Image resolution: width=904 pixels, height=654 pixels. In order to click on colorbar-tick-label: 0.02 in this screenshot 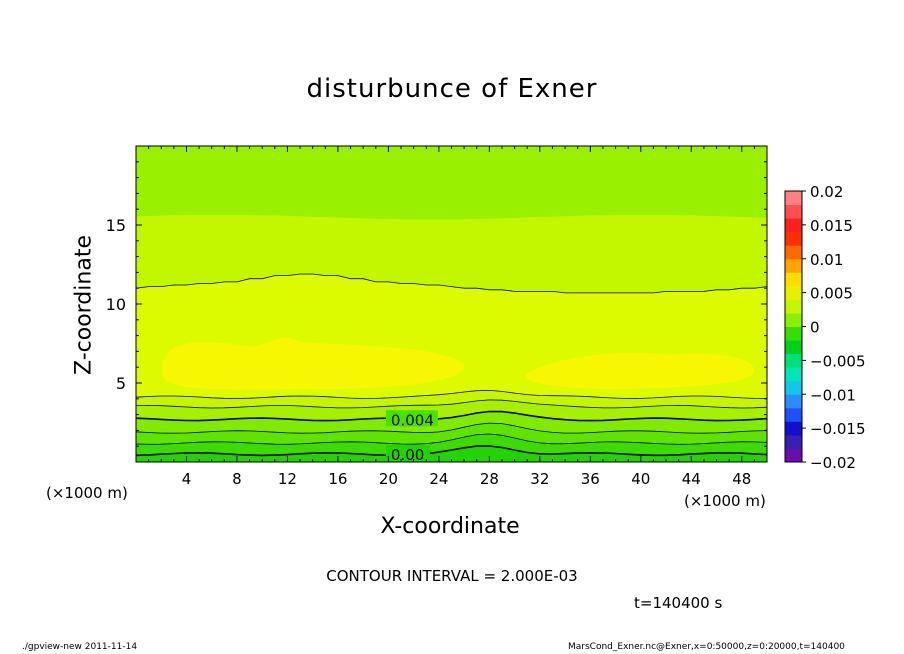, I will do `click(826, 192)`.